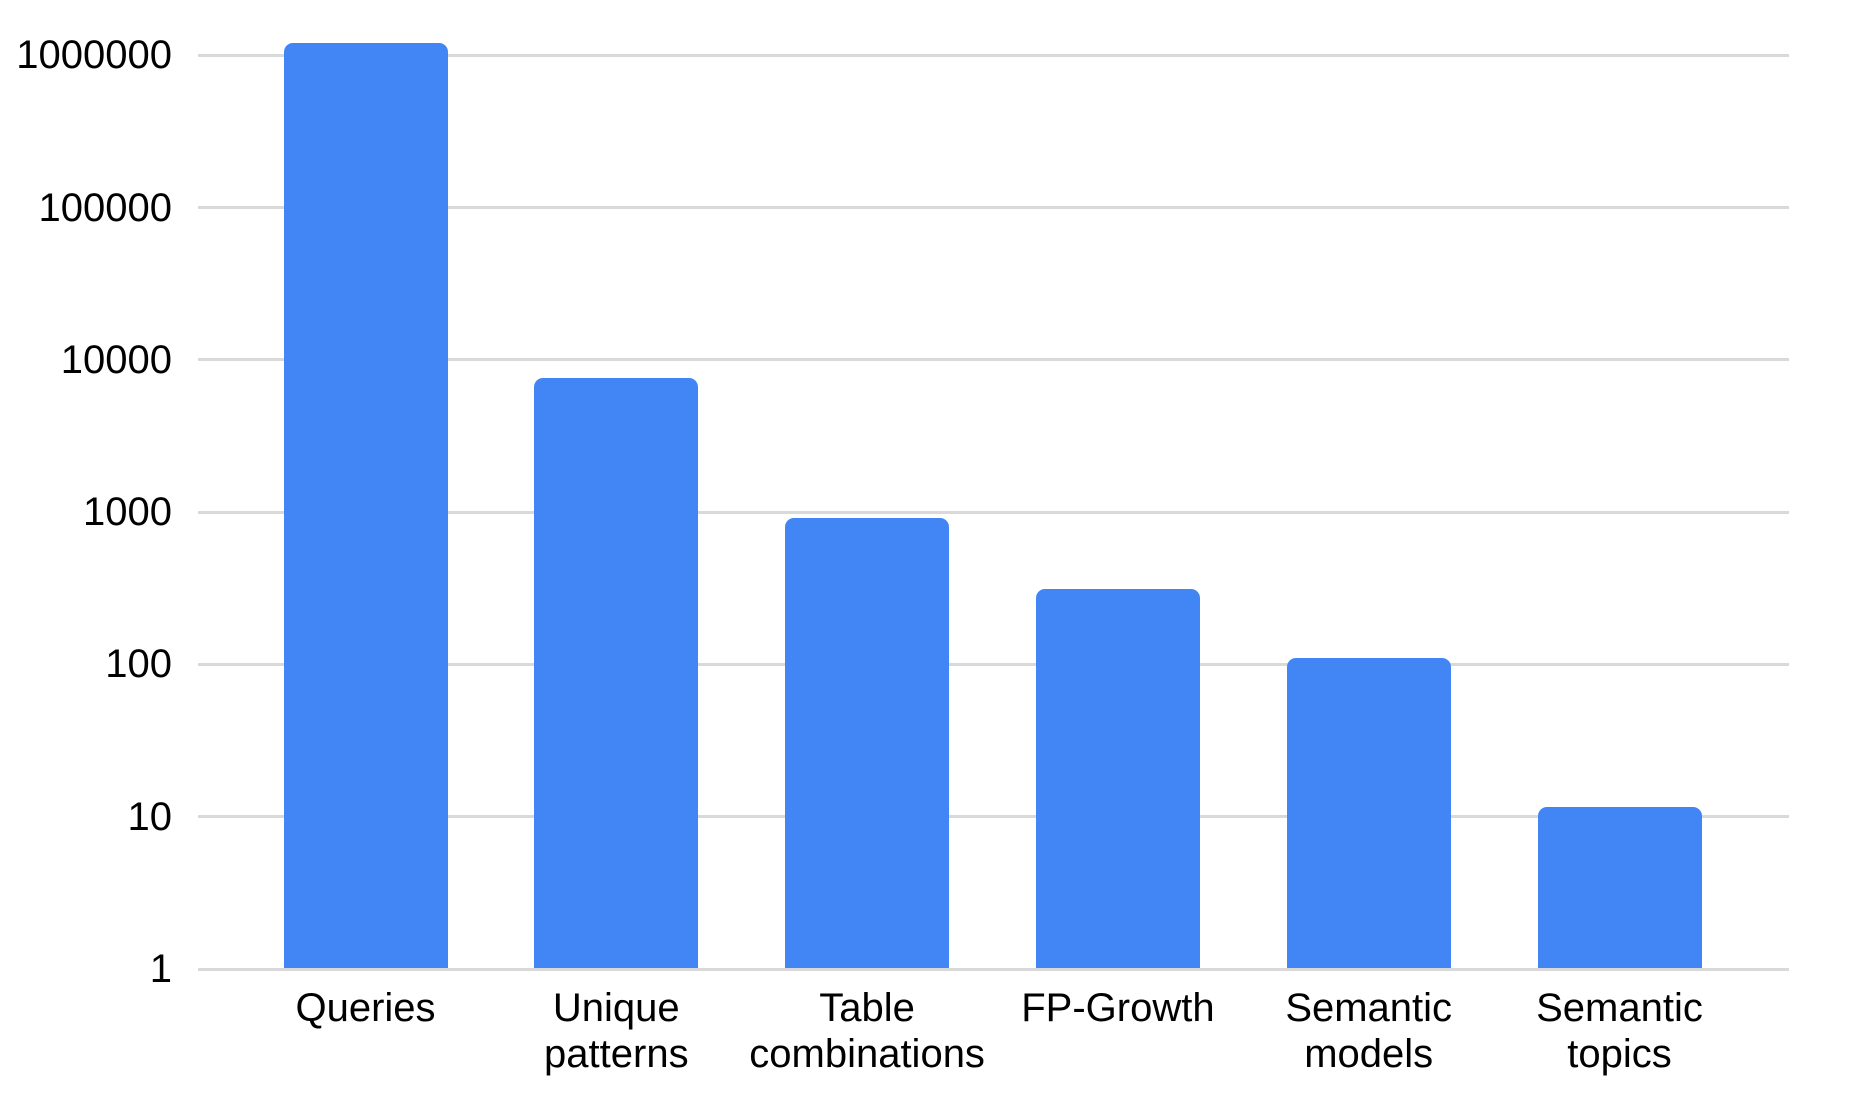 The height and width of the screenshot is (1108, 1850). Describe the element at coordinates (1619, 888) in the screenshot. I see `bar-semantic-topics` at that location.